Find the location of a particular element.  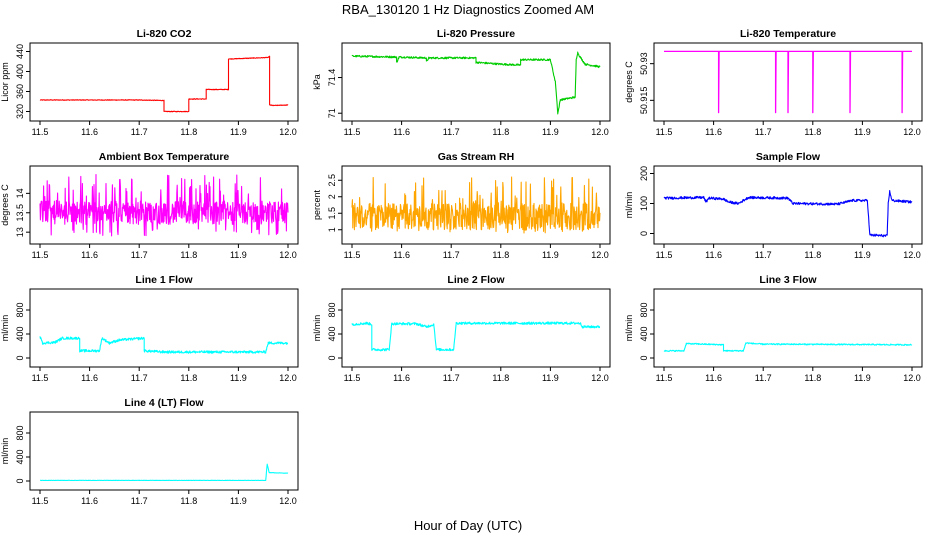

y-tick-label: 13.5 is located at coordinates (20, 213).